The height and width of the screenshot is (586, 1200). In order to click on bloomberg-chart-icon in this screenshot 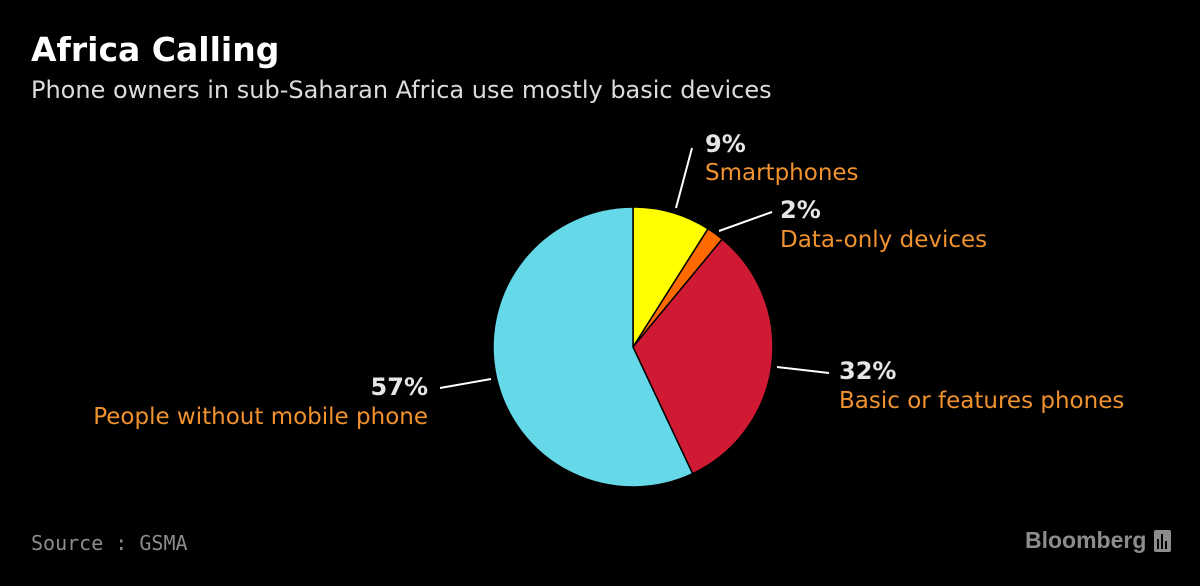, I will do `click(1163, 540)`.